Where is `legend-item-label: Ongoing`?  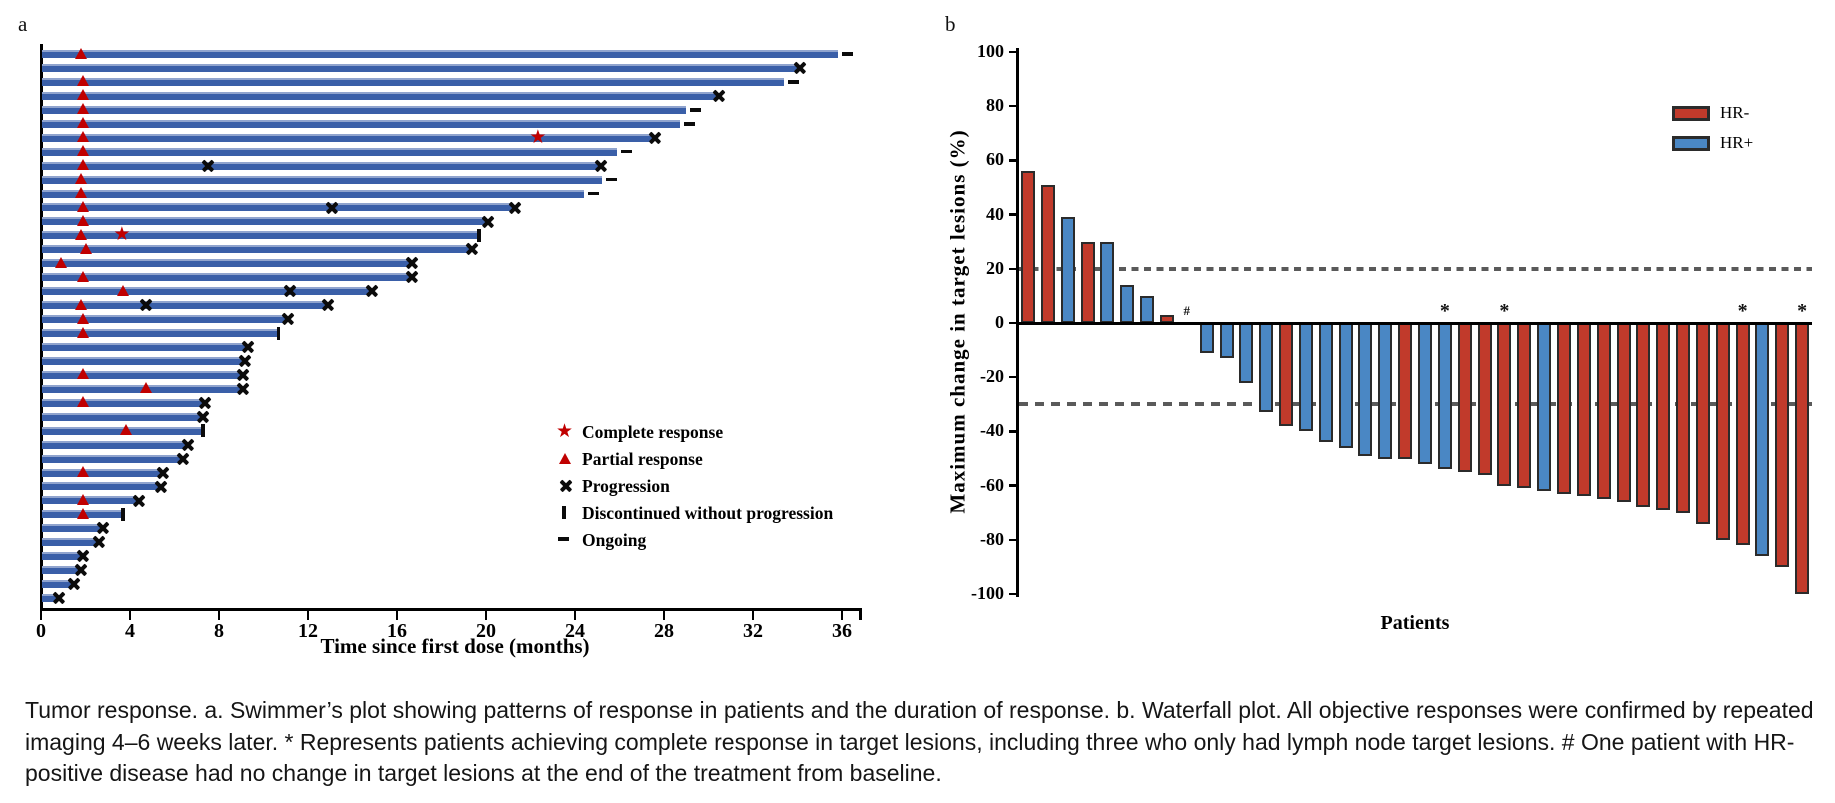
legend-item-label: Ongoing is located at coordinates (614, 539).